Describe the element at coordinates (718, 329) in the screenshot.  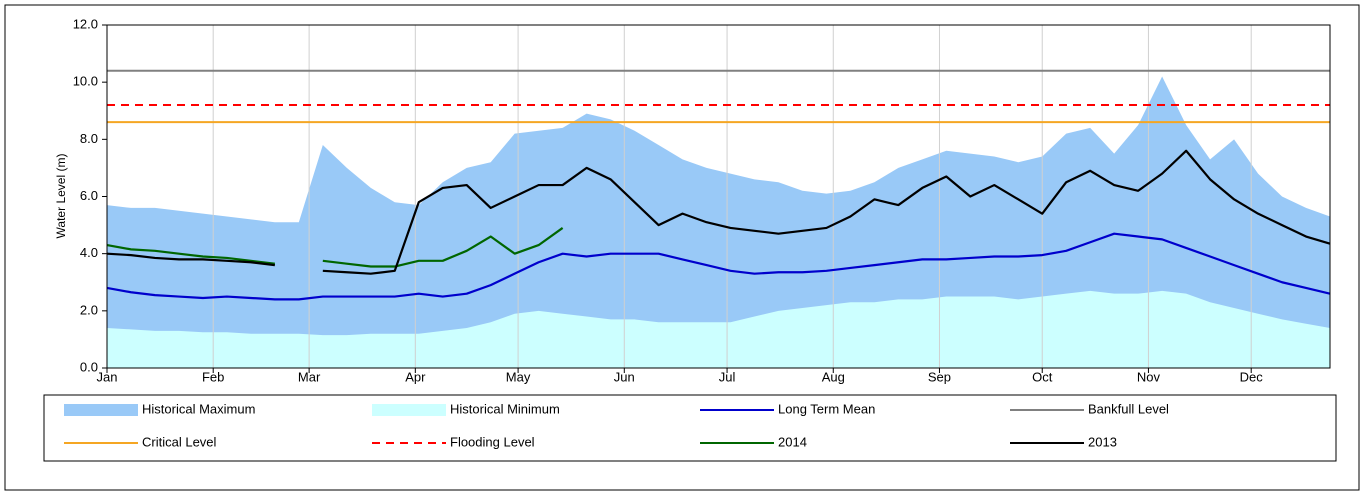
I see `area` at that location.